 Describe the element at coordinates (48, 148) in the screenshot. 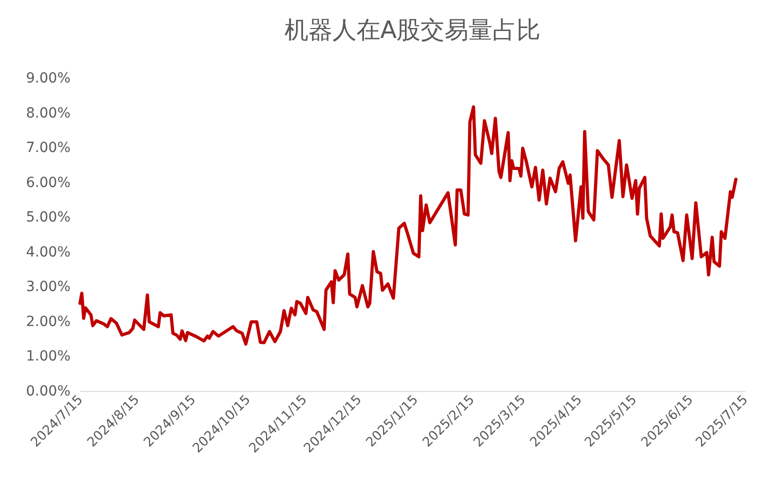

I see `y-tick-label: 7.00%` at that location.